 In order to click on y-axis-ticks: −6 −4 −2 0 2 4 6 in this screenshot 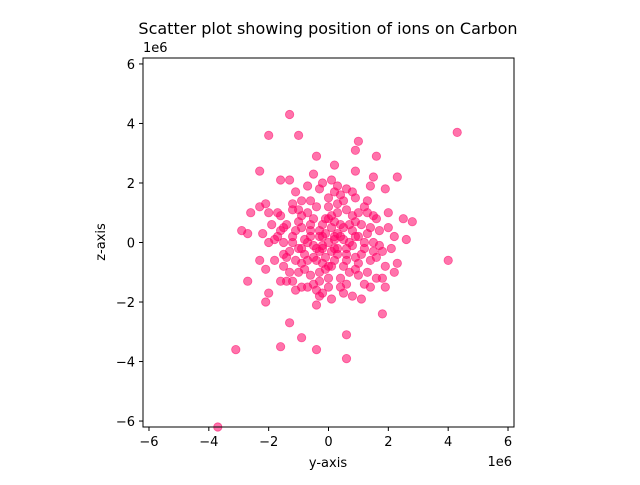, I will do `click(129, 244)`.